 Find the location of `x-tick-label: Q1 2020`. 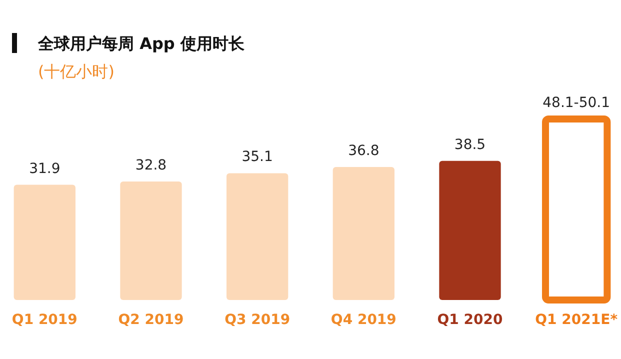

x-tick-label: Q1 2020 is located at coordinates (470, 320).